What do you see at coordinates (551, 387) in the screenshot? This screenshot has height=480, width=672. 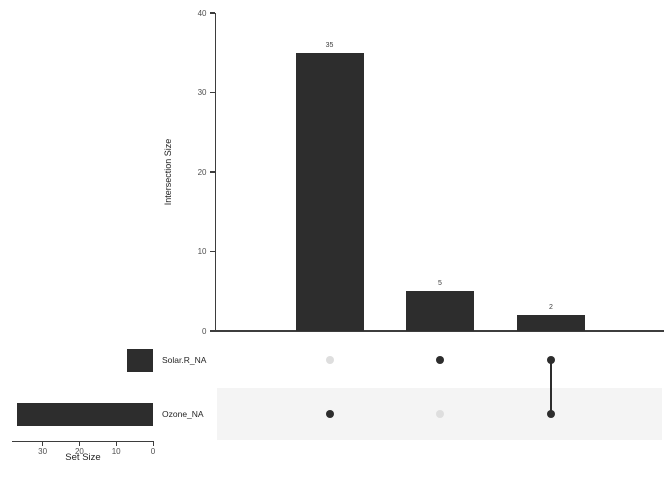 I see `matrix-connector-line` at bounding box center [551, 387].